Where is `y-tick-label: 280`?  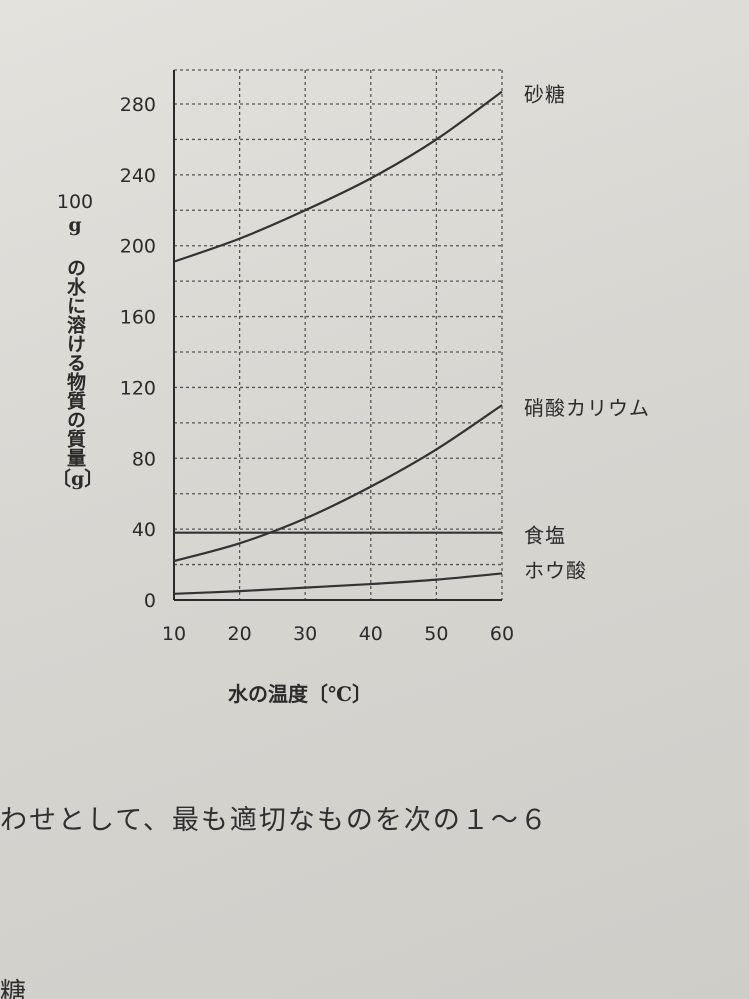
y-tick-label: 280 is located at coordinates (138, 105).